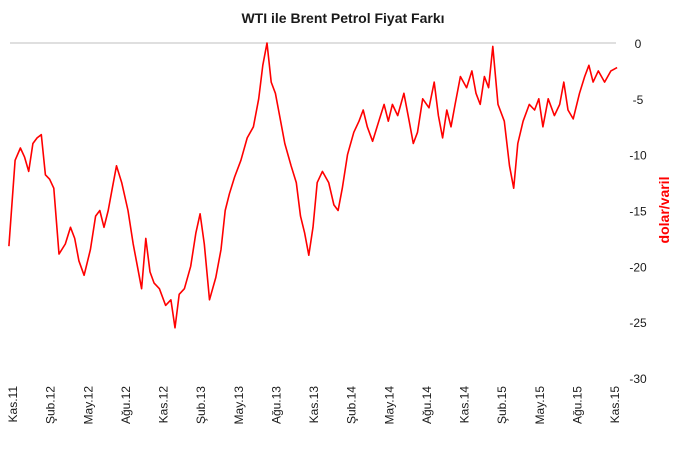  Describe the element at coordinates (638, 100) in the screenshot. I see `y-tick-label: -5` at that location.